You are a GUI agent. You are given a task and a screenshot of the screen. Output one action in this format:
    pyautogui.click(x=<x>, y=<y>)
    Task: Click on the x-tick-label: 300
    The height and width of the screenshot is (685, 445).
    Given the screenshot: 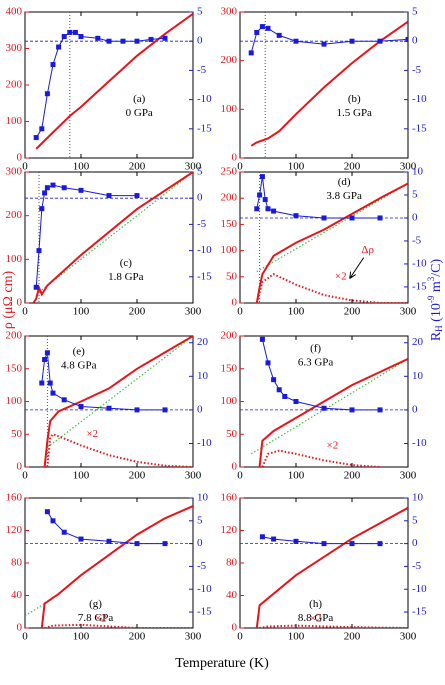 What is the action you would take?
    pyautogui.click(x=193, y=476)
    